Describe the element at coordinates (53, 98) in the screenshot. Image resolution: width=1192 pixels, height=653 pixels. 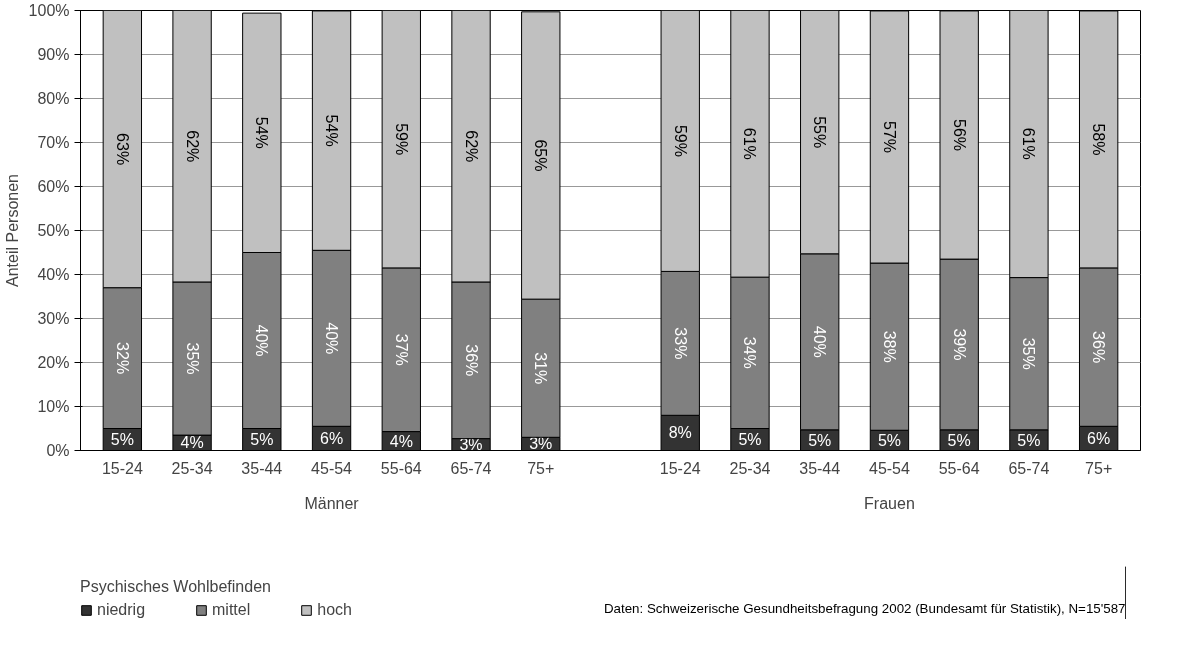
I see `y-tick-label: 80%` at that location.